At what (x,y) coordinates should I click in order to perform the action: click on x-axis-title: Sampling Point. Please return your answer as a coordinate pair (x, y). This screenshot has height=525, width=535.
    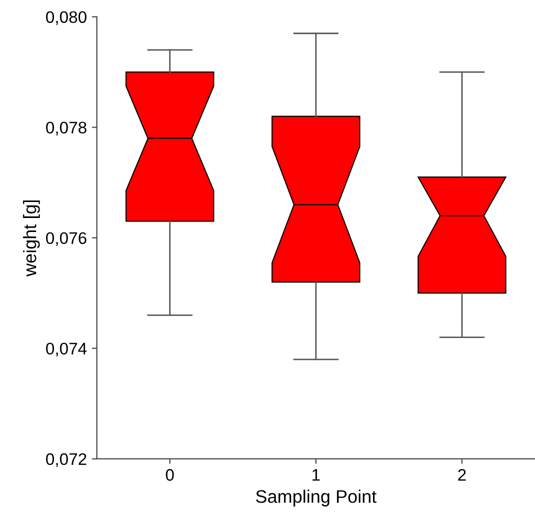
    Looking at the image, I should click on (316, 498).